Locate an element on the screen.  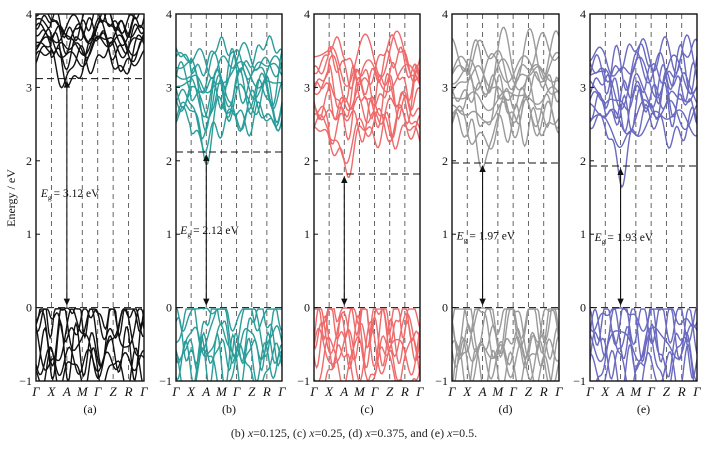
gap-subscript: g is located at coordinates (189, 234).